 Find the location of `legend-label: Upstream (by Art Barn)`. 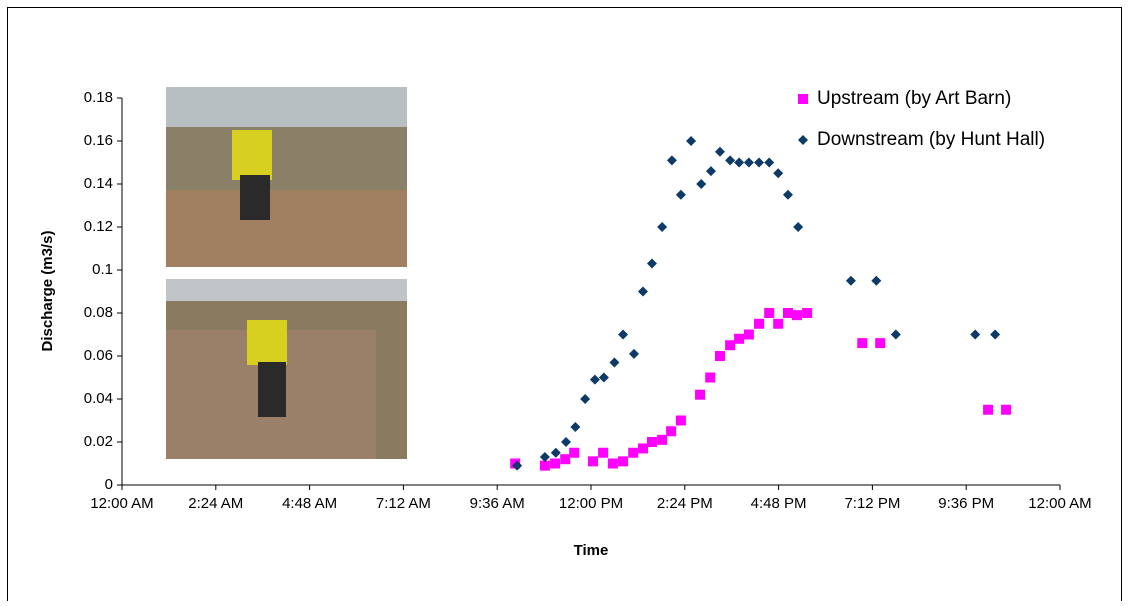

legend-label: Upstream (by Art Barn) is located at coordinates (914, 98).